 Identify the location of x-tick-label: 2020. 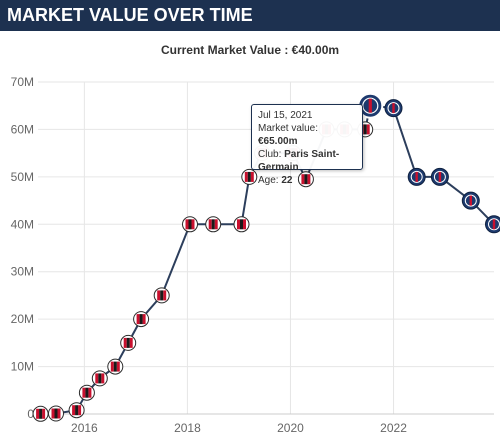
(290, 428).